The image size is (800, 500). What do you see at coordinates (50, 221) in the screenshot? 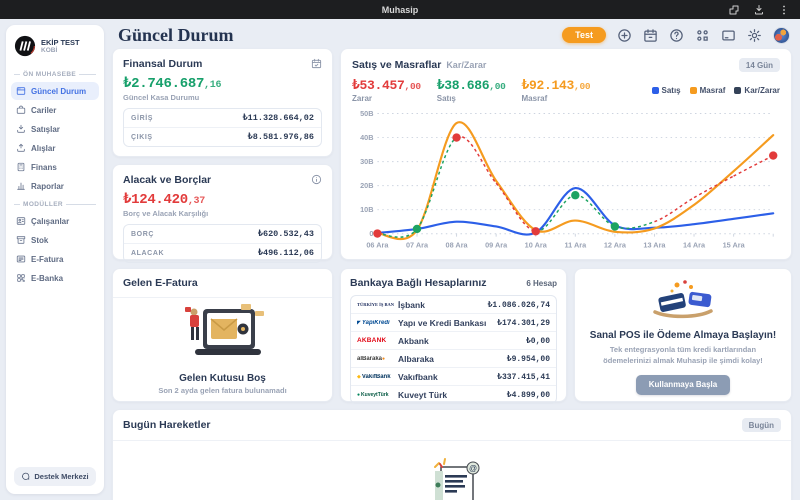
I see `sidebar-item-label: Çalışanlar` at bounding box center [50, 221].